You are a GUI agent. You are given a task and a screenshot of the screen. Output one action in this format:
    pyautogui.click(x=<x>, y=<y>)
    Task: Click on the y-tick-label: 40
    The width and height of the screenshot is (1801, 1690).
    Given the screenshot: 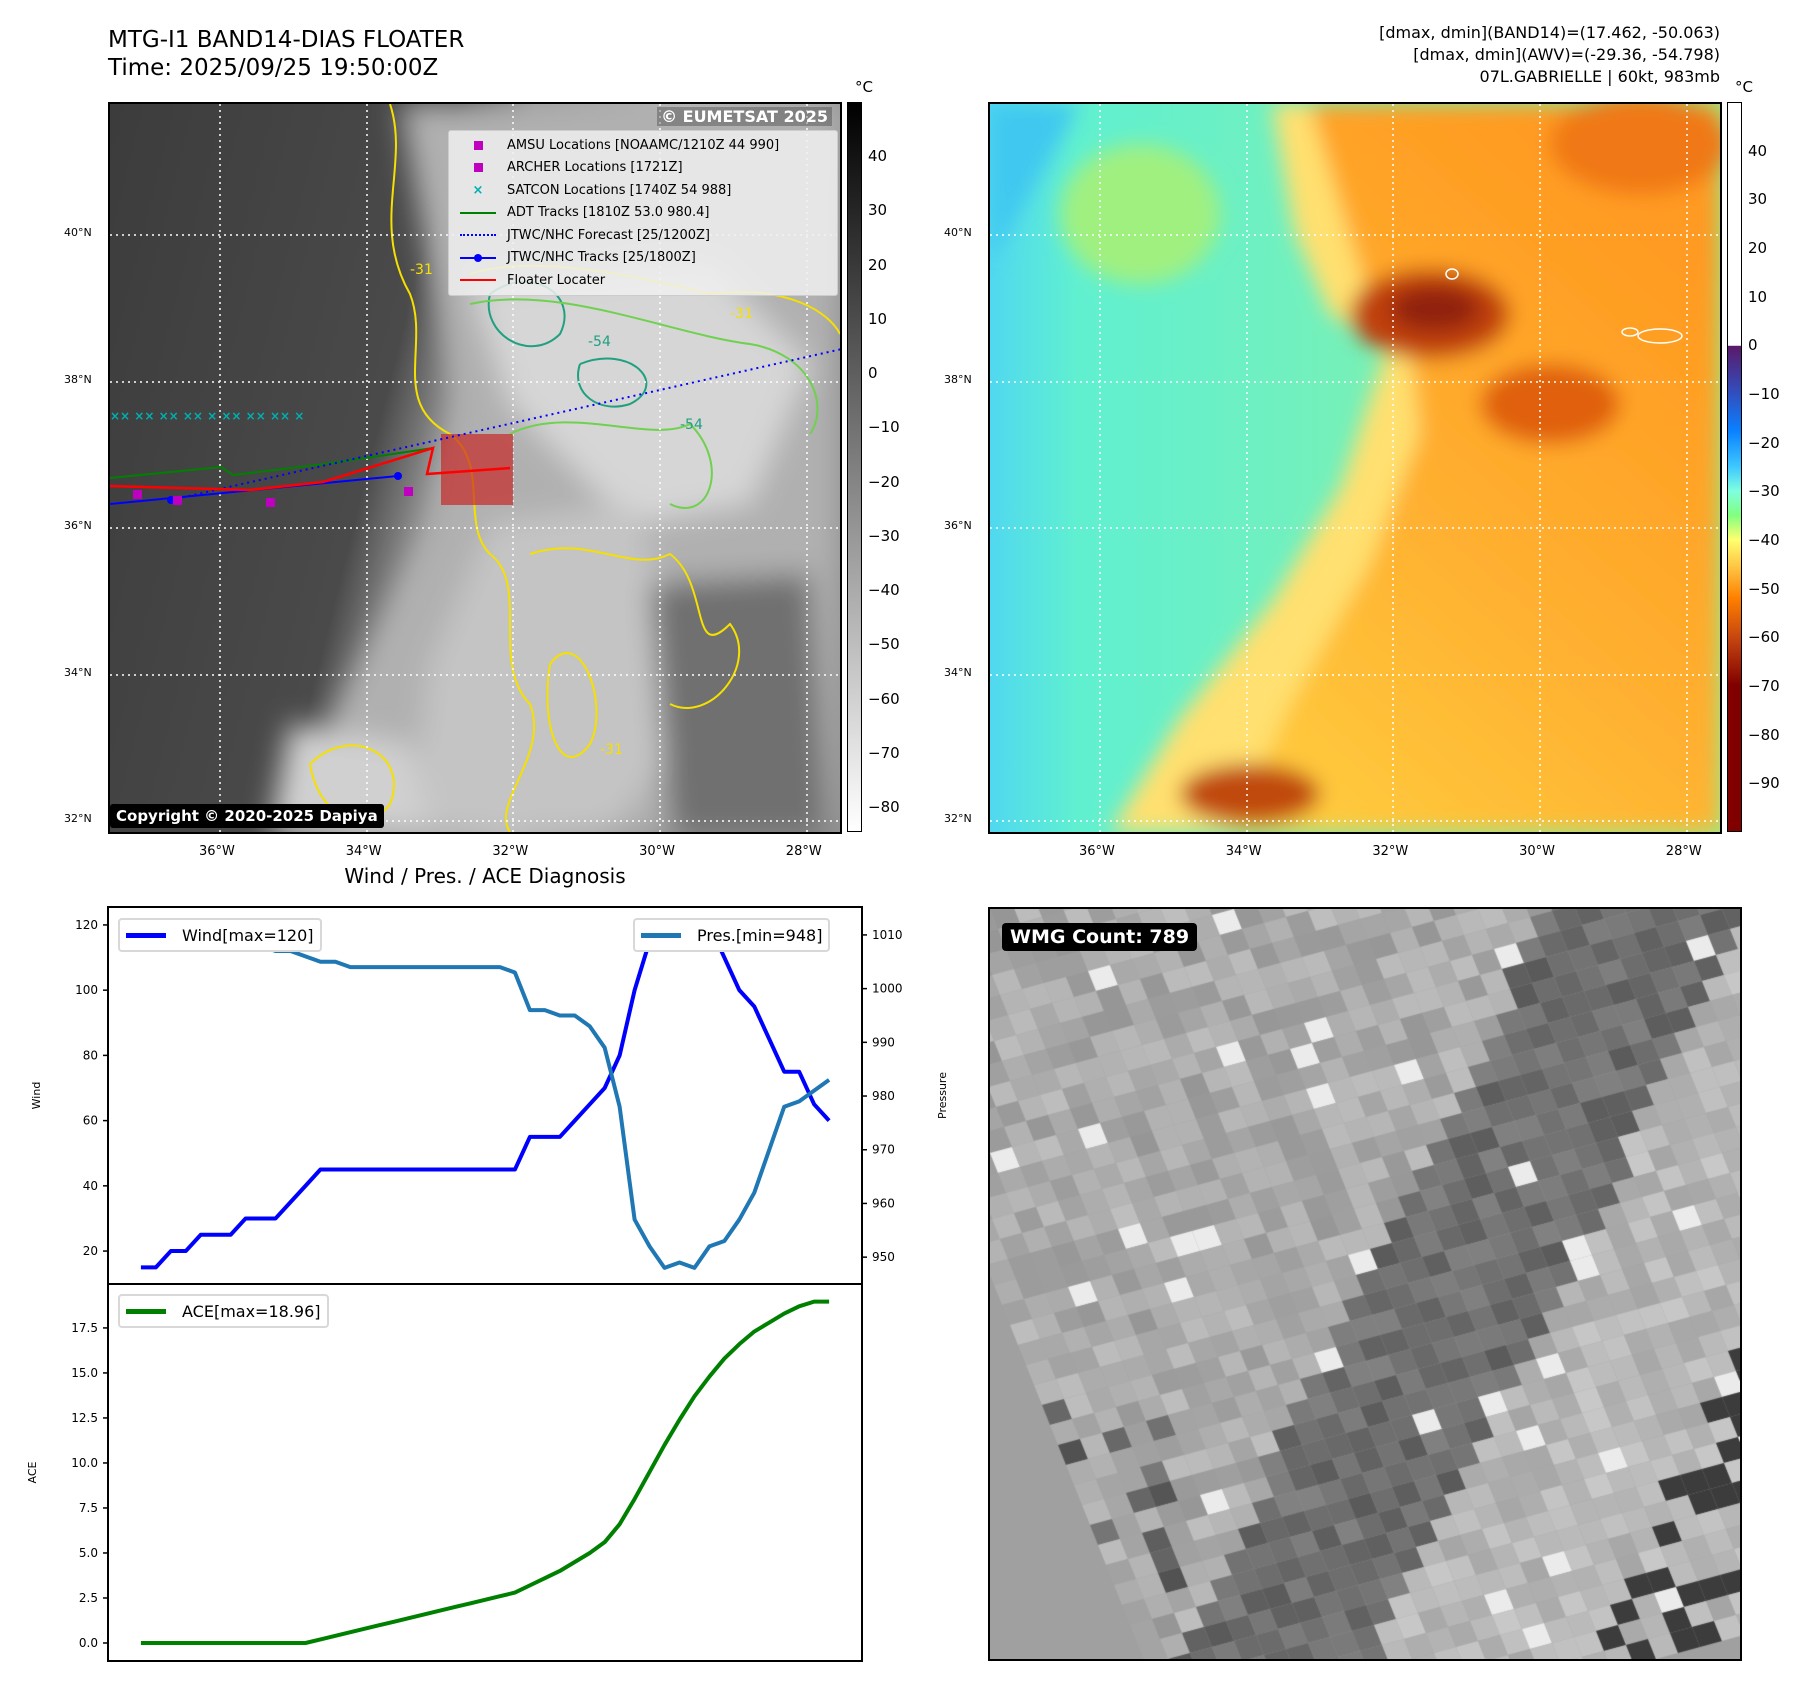 What is the action you would take?
    pyautogui.click(x=90, y=1186)
    